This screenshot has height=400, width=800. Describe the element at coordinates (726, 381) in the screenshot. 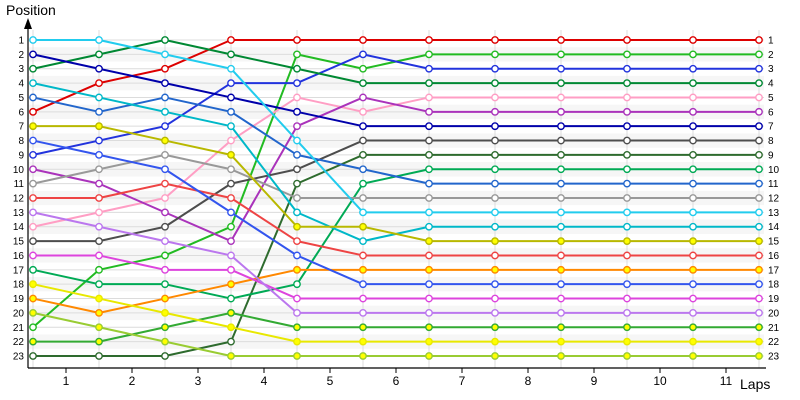

I see `x-tick-label: 11` at that location.